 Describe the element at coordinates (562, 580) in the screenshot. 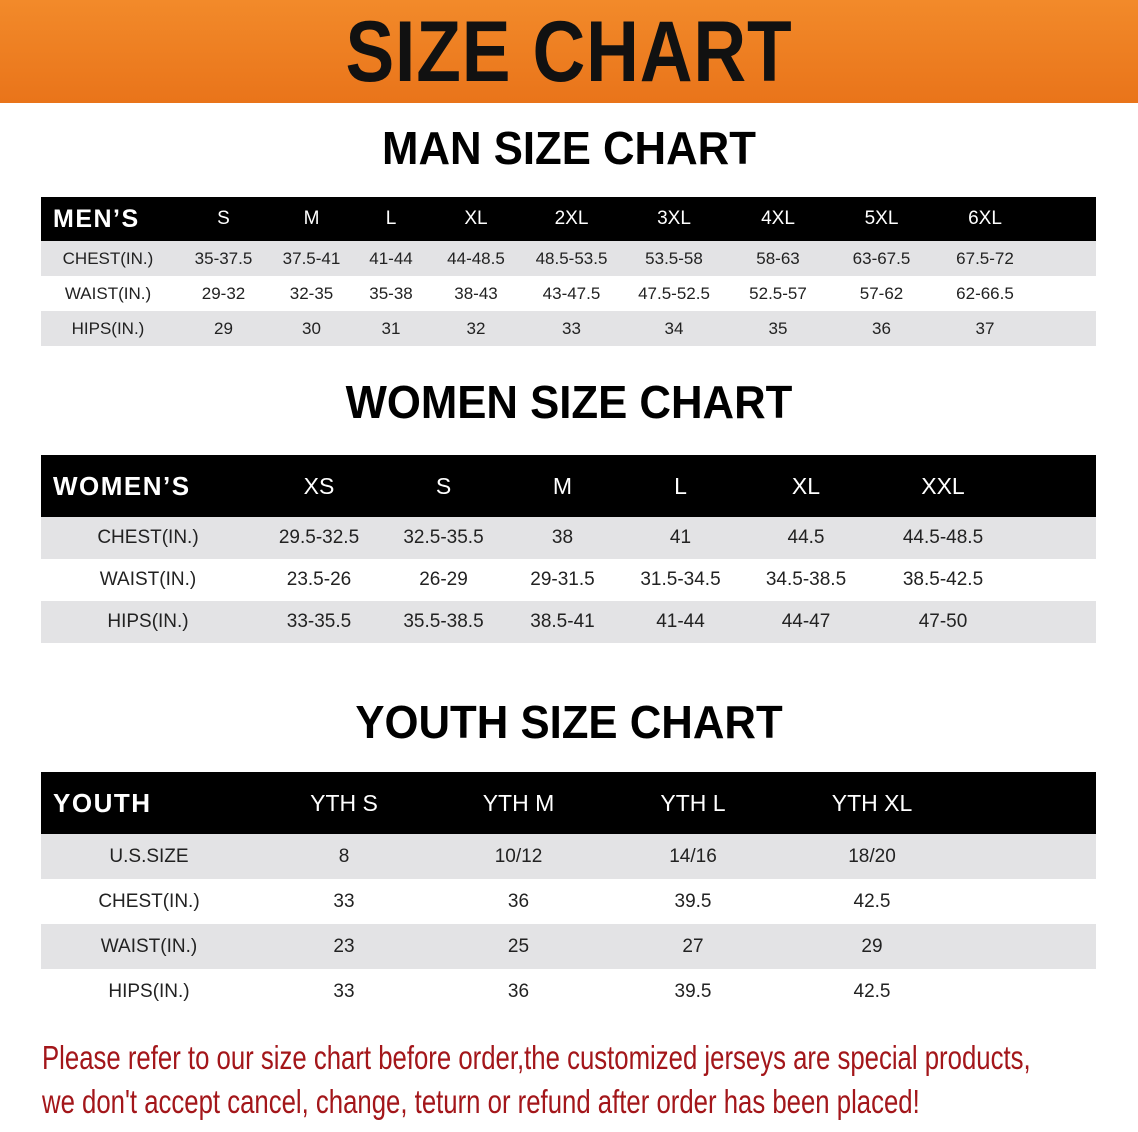

I see `size-value: 29-31.5` at that location.